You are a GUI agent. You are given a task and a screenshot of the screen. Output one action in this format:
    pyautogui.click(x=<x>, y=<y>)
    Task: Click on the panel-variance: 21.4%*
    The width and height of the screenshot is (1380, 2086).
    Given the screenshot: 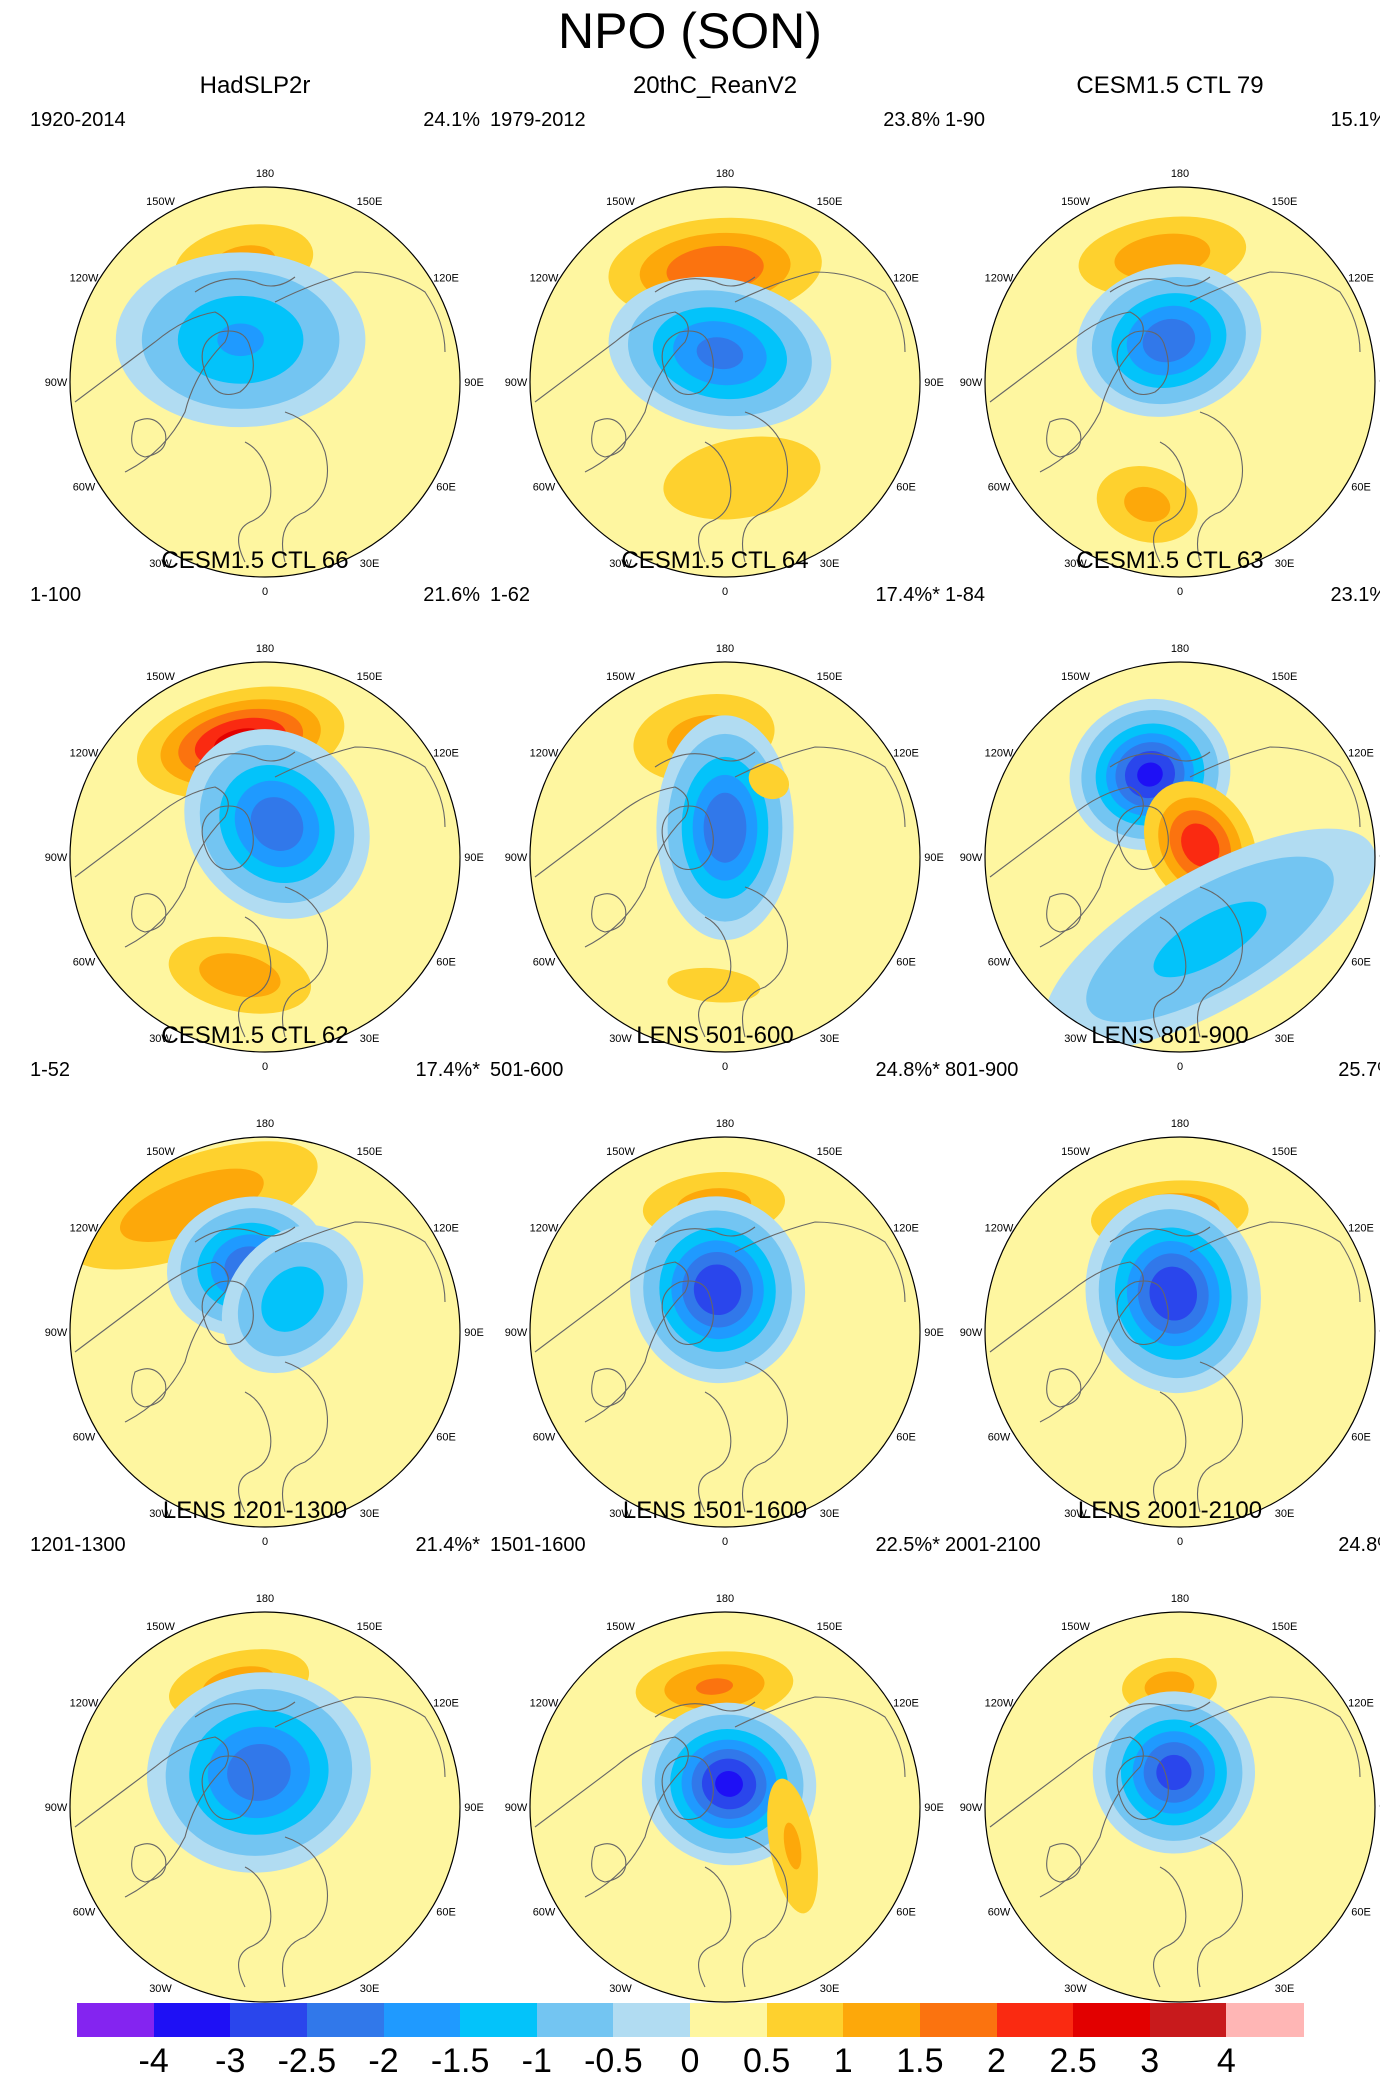 What is the action you would take?
    pyautogui.click(x=448, y=1545)
    